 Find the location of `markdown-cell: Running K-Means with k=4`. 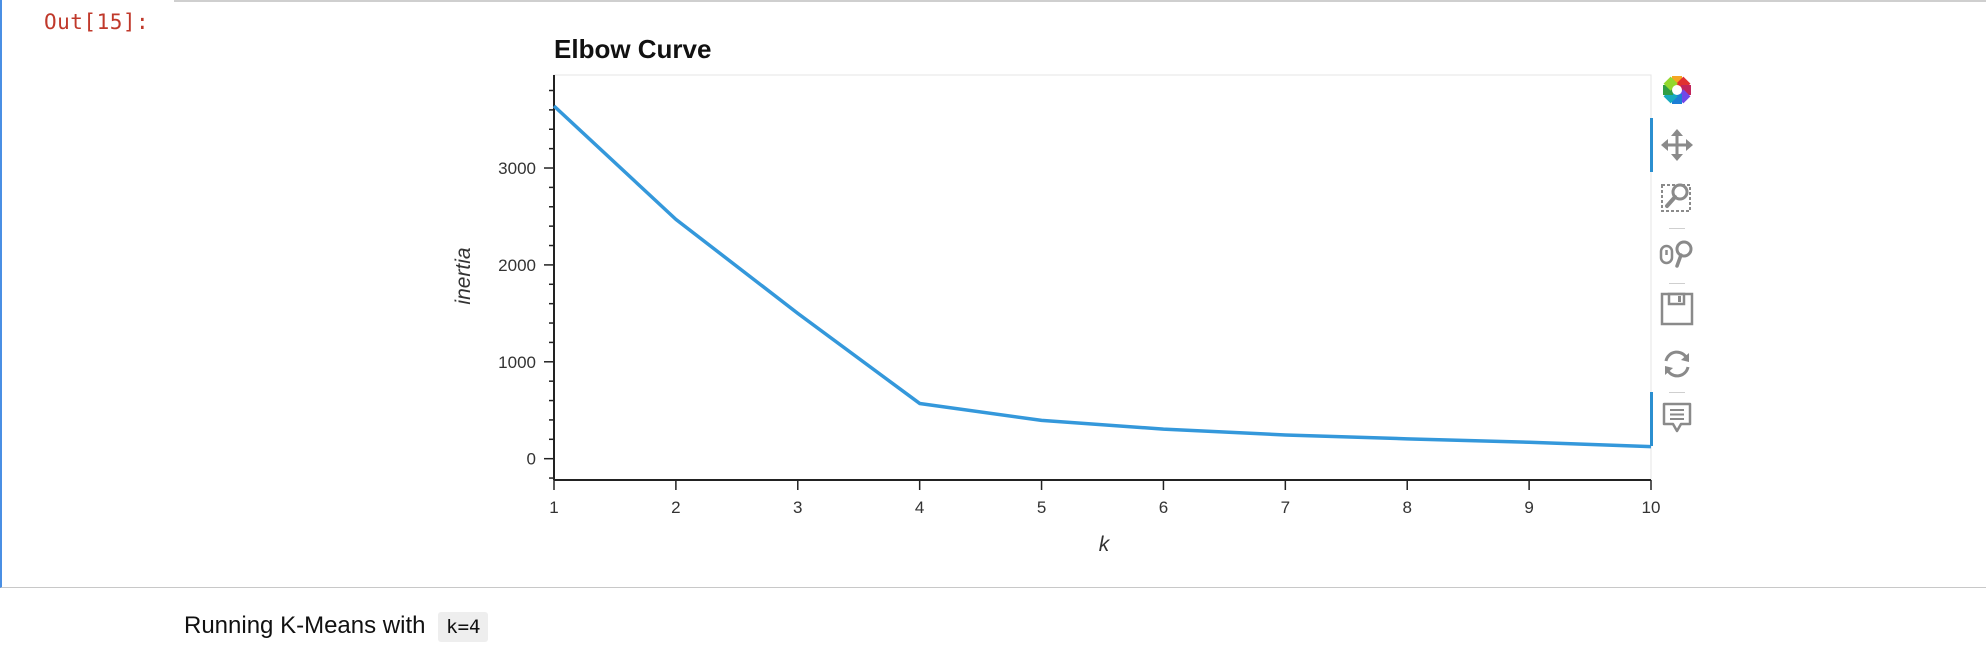

markdown-cell: Running K-Means with k=4 is located at coordinates (336, 627).